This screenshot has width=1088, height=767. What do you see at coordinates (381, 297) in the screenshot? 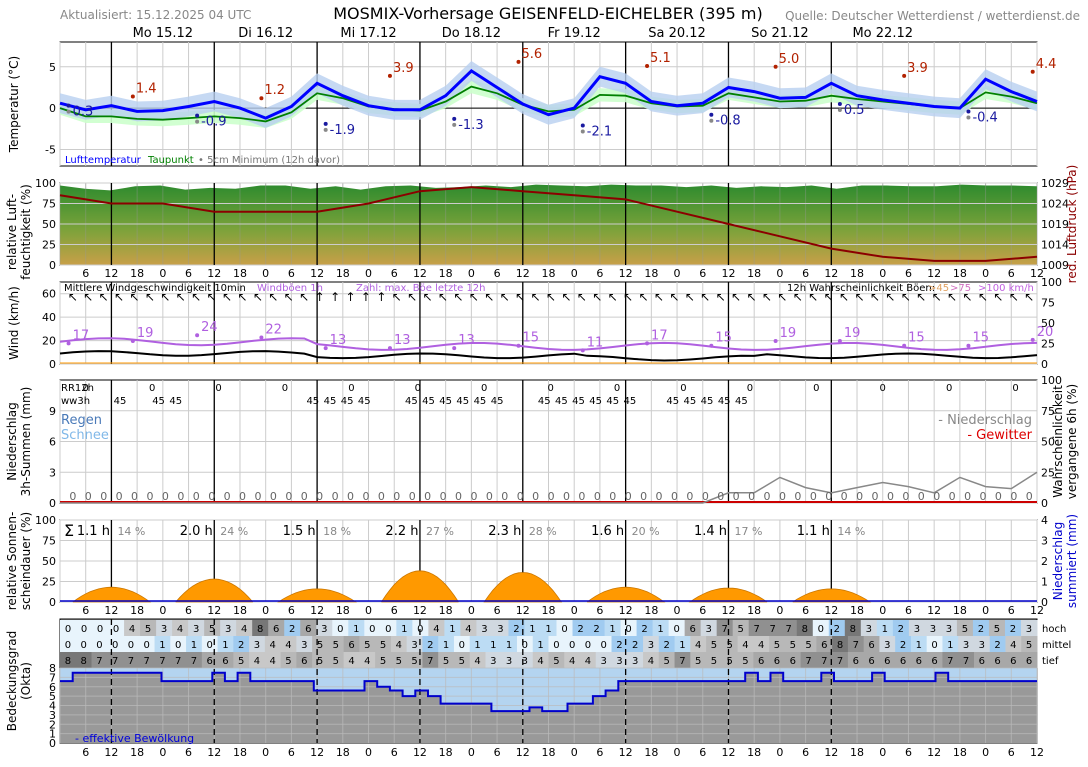
I see `wind-arrow: ↑` at bounding box center [381, 297].